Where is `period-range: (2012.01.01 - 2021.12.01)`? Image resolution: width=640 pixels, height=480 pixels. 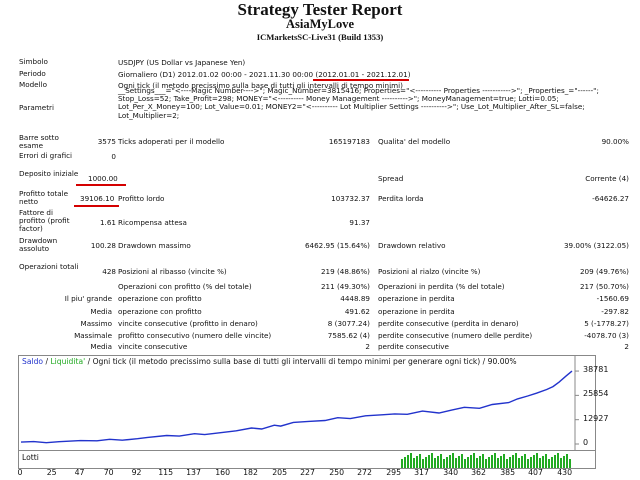 period-range: (2012.01.01 - 2021.12.01) is located at coordinates (363, 74).